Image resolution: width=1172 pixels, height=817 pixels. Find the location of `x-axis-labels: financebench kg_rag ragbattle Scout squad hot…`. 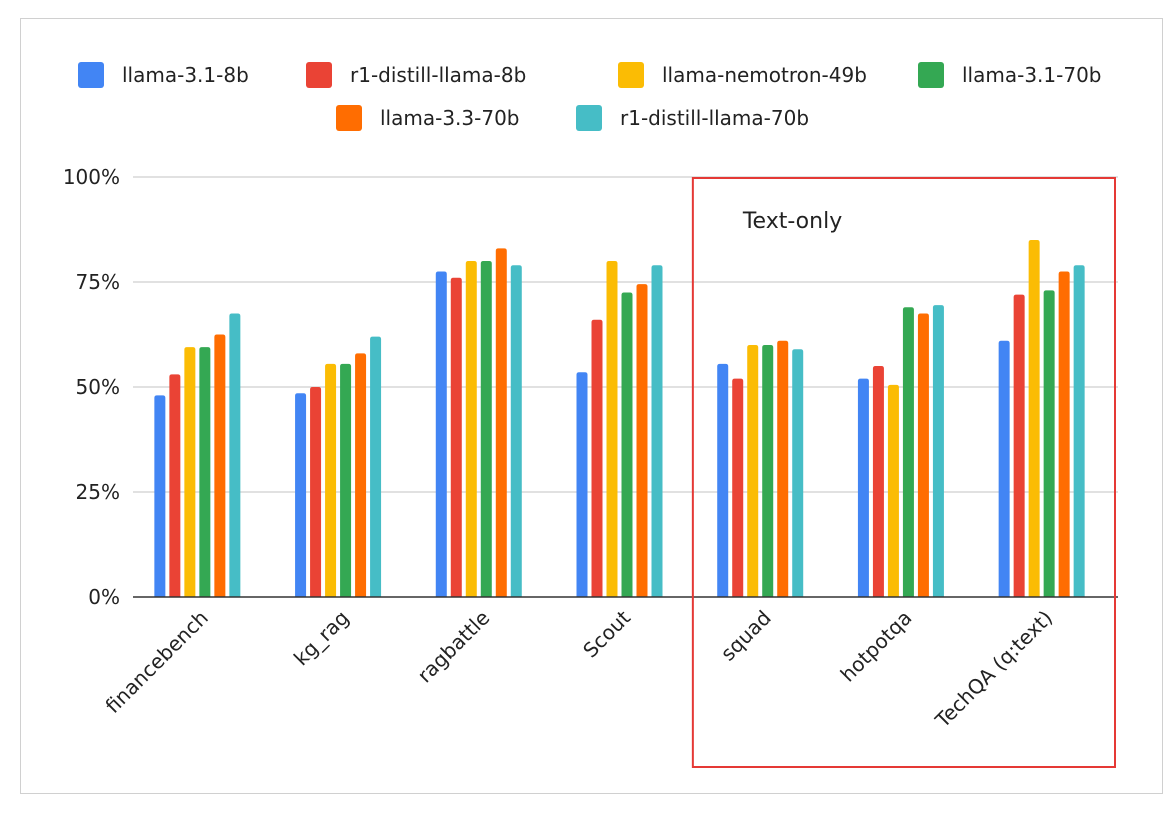

x-axis-labels: financebench kg_rag ragbattle Scout squad hot… is located at coordinates (579, 668).